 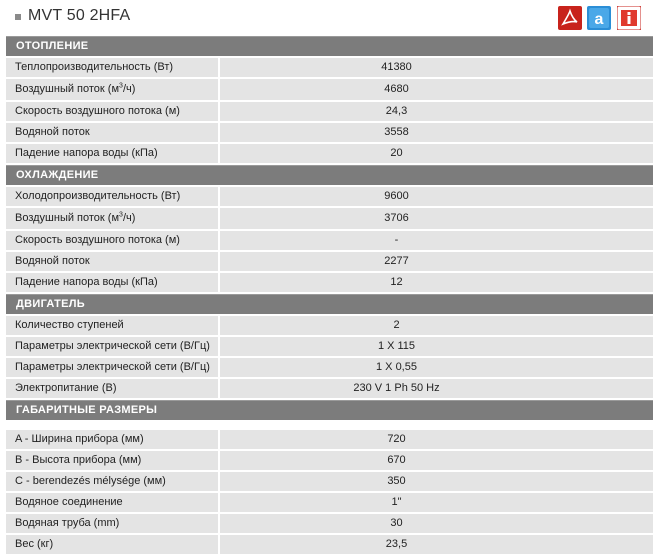 I want to click on table-row: Падение напора воды (кПа) 12, so click(x=329, y=282).